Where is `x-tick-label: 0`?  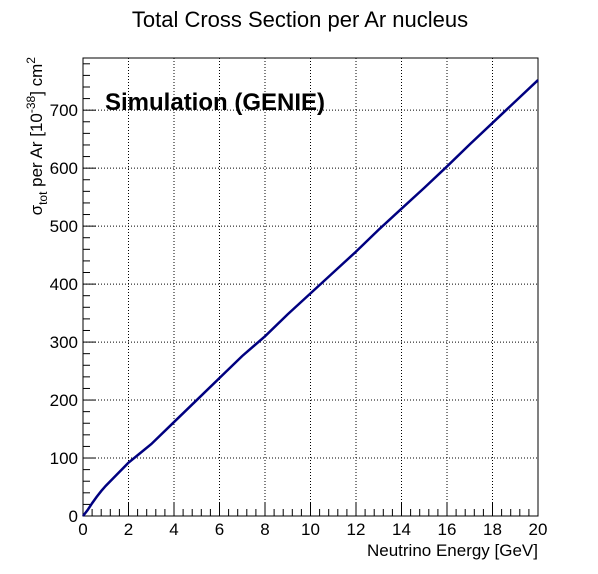 x-tick-label: 0 is located at coordinates (82, 529).